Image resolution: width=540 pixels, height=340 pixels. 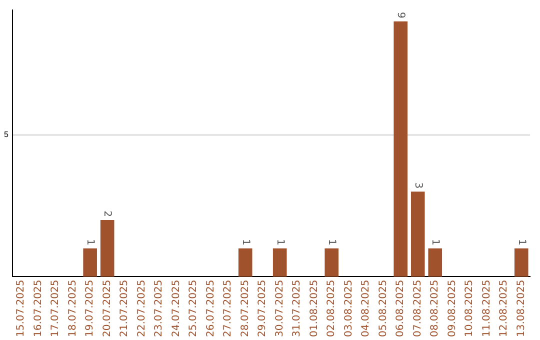 What do you see at coordinates (262, 309) in the screenshot?
I see `x-tick-label: 29.07.2025` at bounding box center [262, 309].